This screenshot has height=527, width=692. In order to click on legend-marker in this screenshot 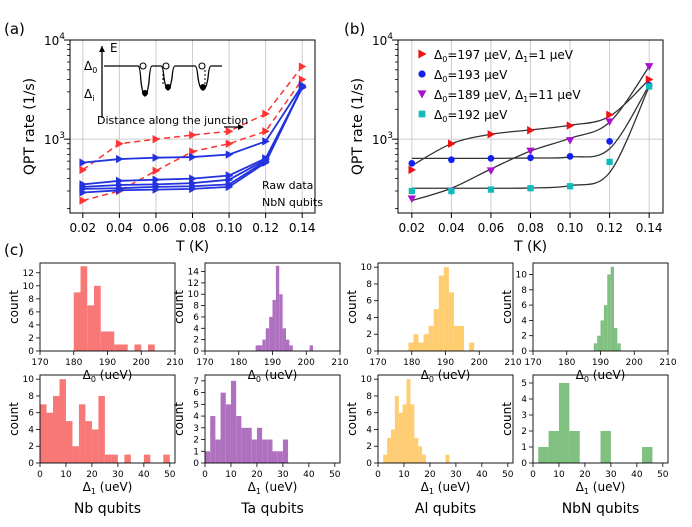, I will do `click(422, 114)`.